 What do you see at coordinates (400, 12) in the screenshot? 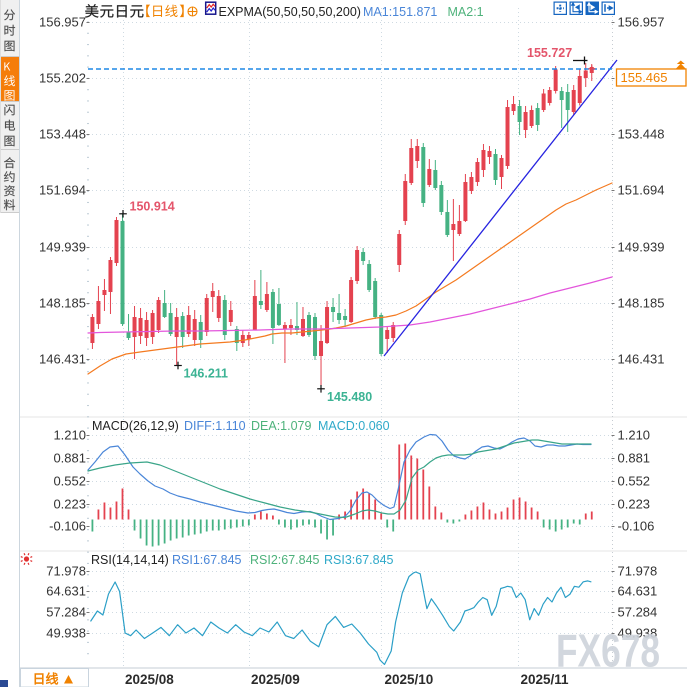
I see `svg-text: MA1:151.871` at bounding box center [400, 12].